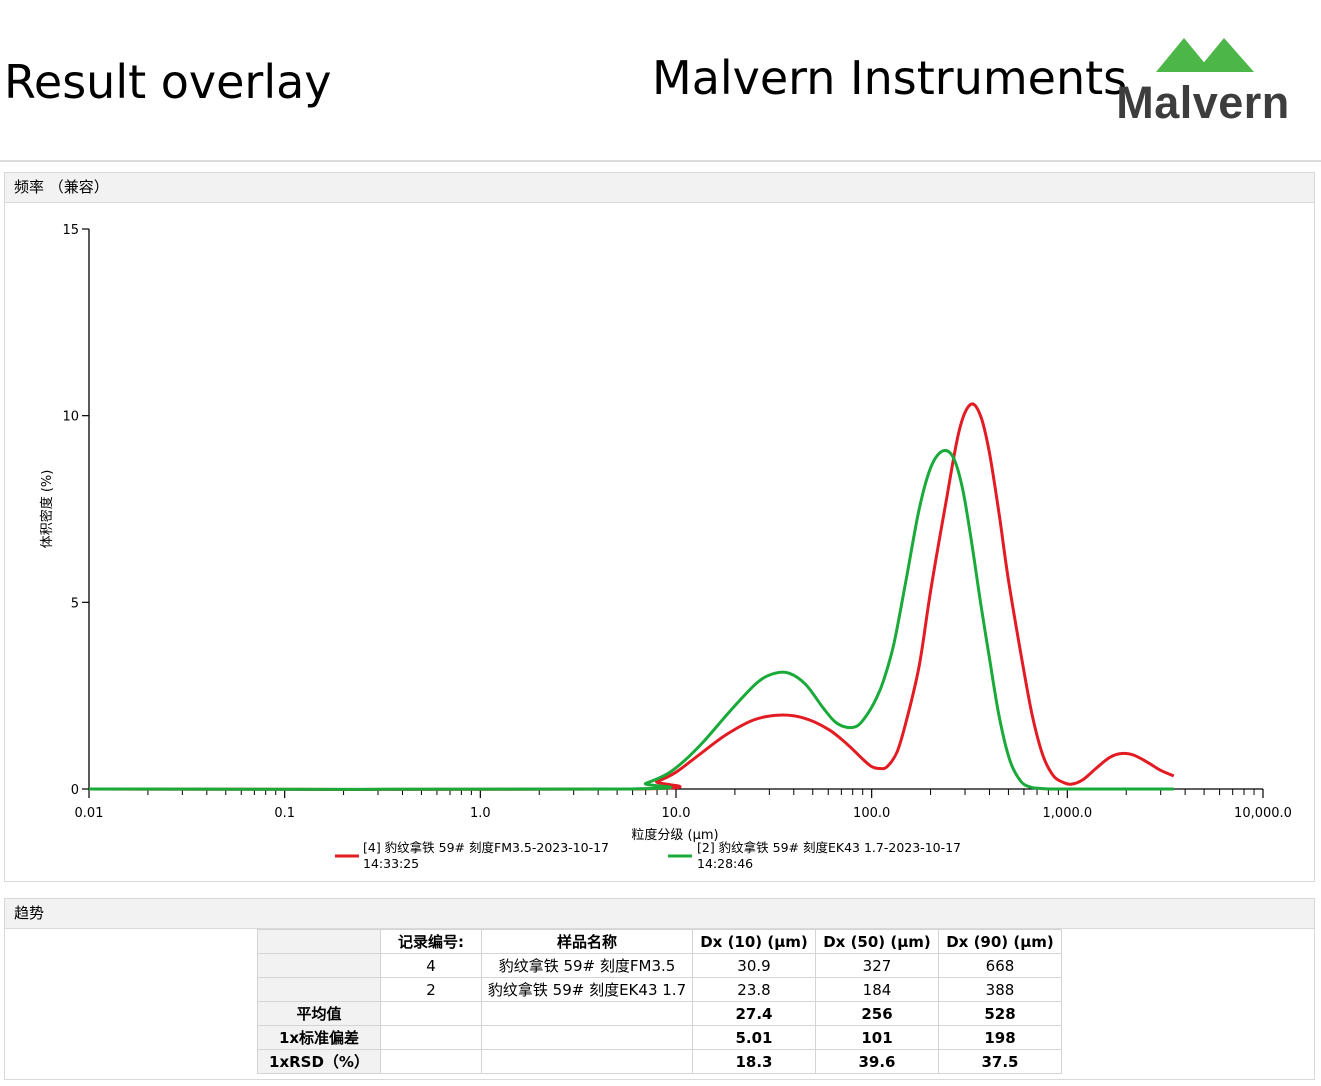 This screenshot has height=1086, width=1321. I want to click on dx50-cell: 327, so click(877, 965).